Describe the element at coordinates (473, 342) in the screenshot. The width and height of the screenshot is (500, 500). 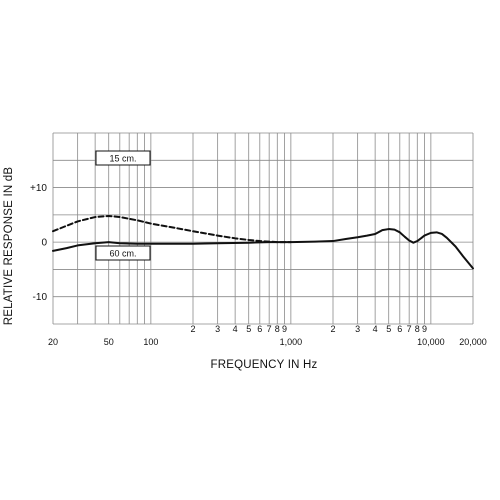
I see `x-tick-label: 20,000` at that location.